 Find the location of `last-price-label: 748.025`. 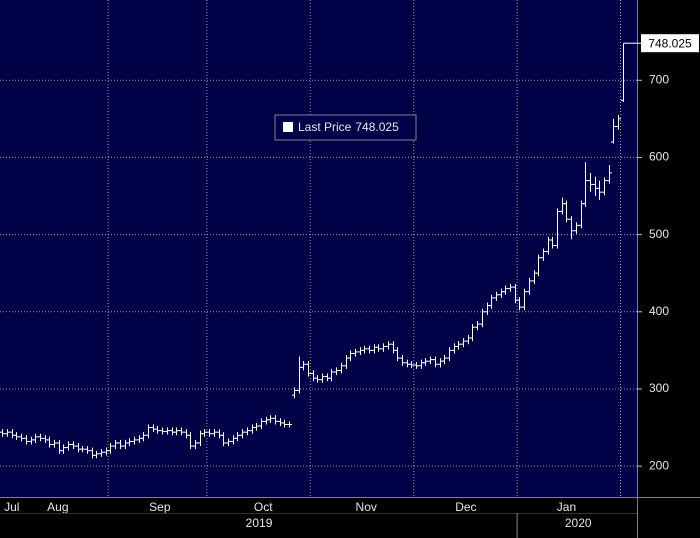

last-price-label: 748.025 is located at coordinates (670, 43).